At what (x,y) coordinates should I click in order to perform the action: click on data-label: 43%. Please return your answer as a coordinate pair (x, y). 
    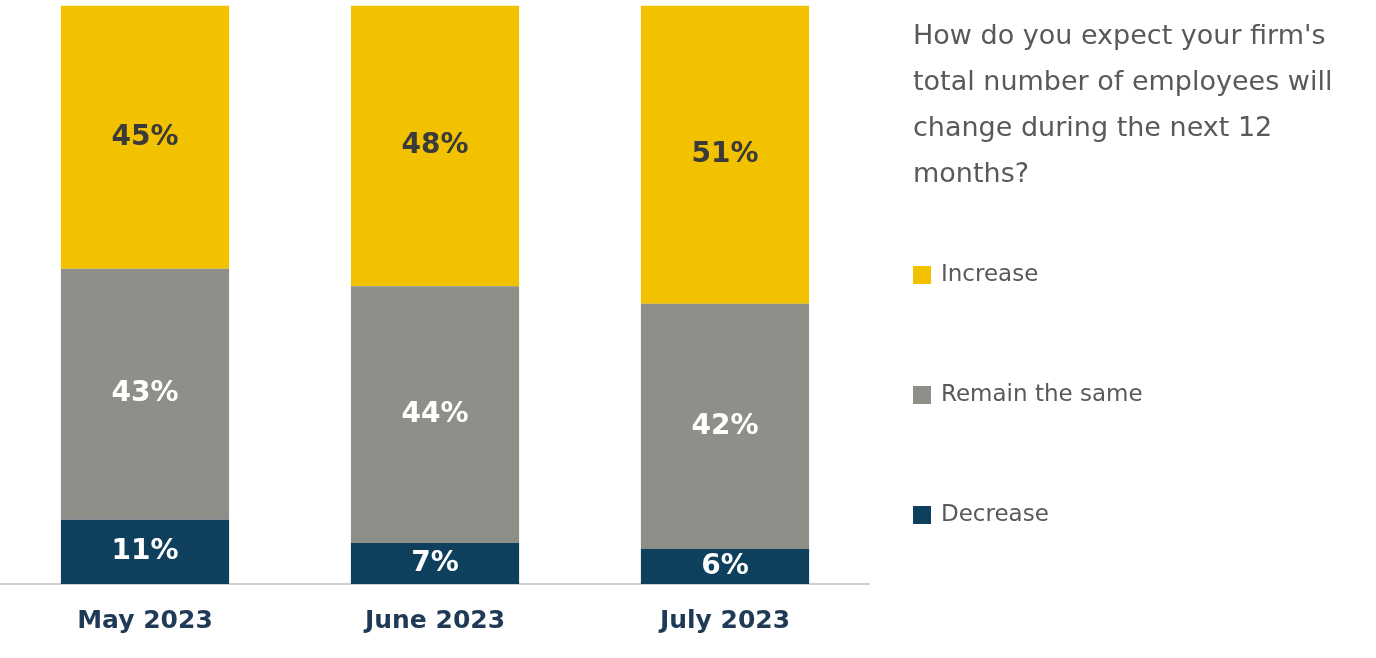
    Looking at the image, I should click on (145, 392).